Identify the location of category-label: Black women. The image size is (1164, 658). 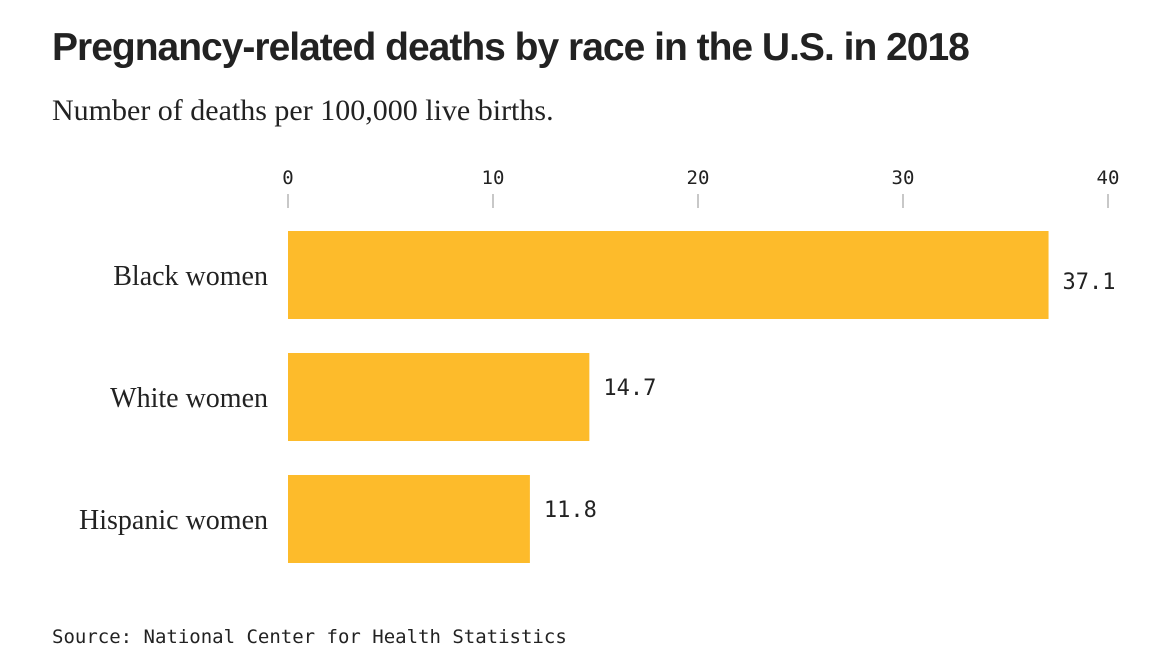
(190, 276).